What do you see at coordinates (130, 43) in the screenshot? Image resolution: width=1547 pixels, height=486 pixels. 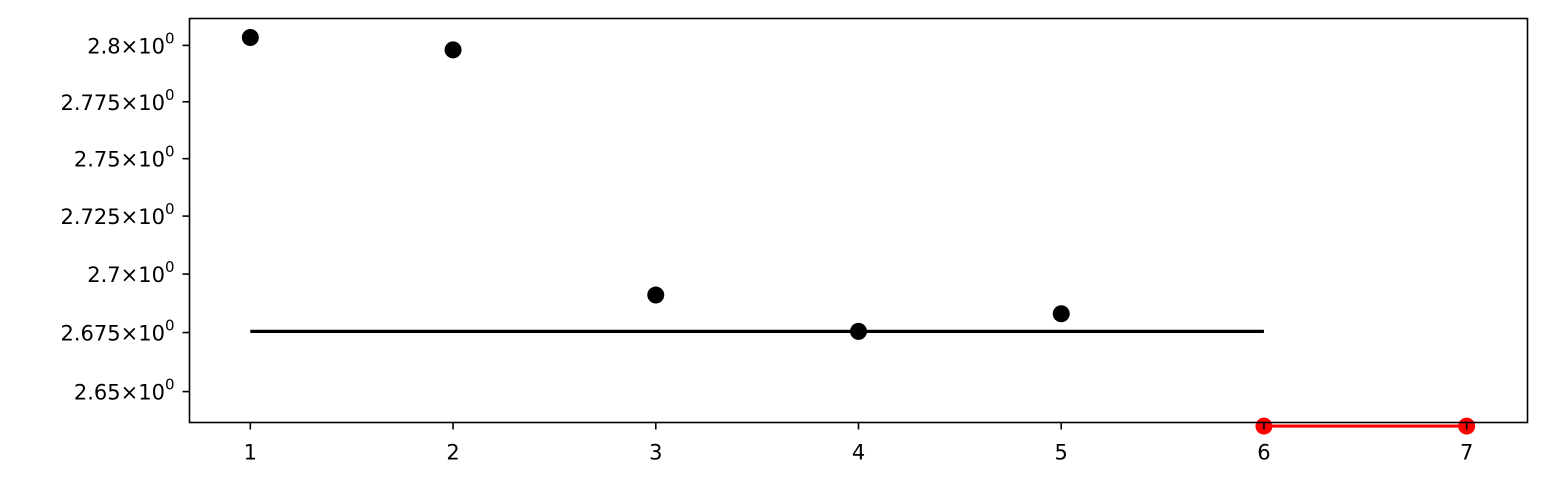 I see `y-tick-label-6: 2.8×100` at bounding box center [130, 43].